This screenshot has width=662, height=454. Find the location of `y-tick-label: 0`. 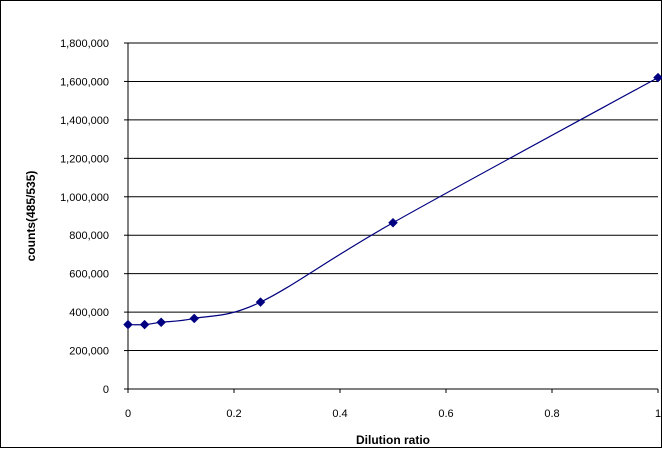

y-tick-label: 0 is located at coordinates (106, 390).